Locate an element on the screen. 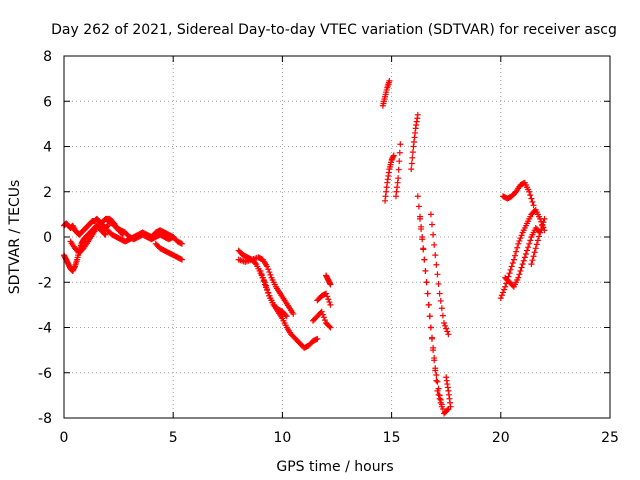  series-seg20 is located at coordinates (448, 392).